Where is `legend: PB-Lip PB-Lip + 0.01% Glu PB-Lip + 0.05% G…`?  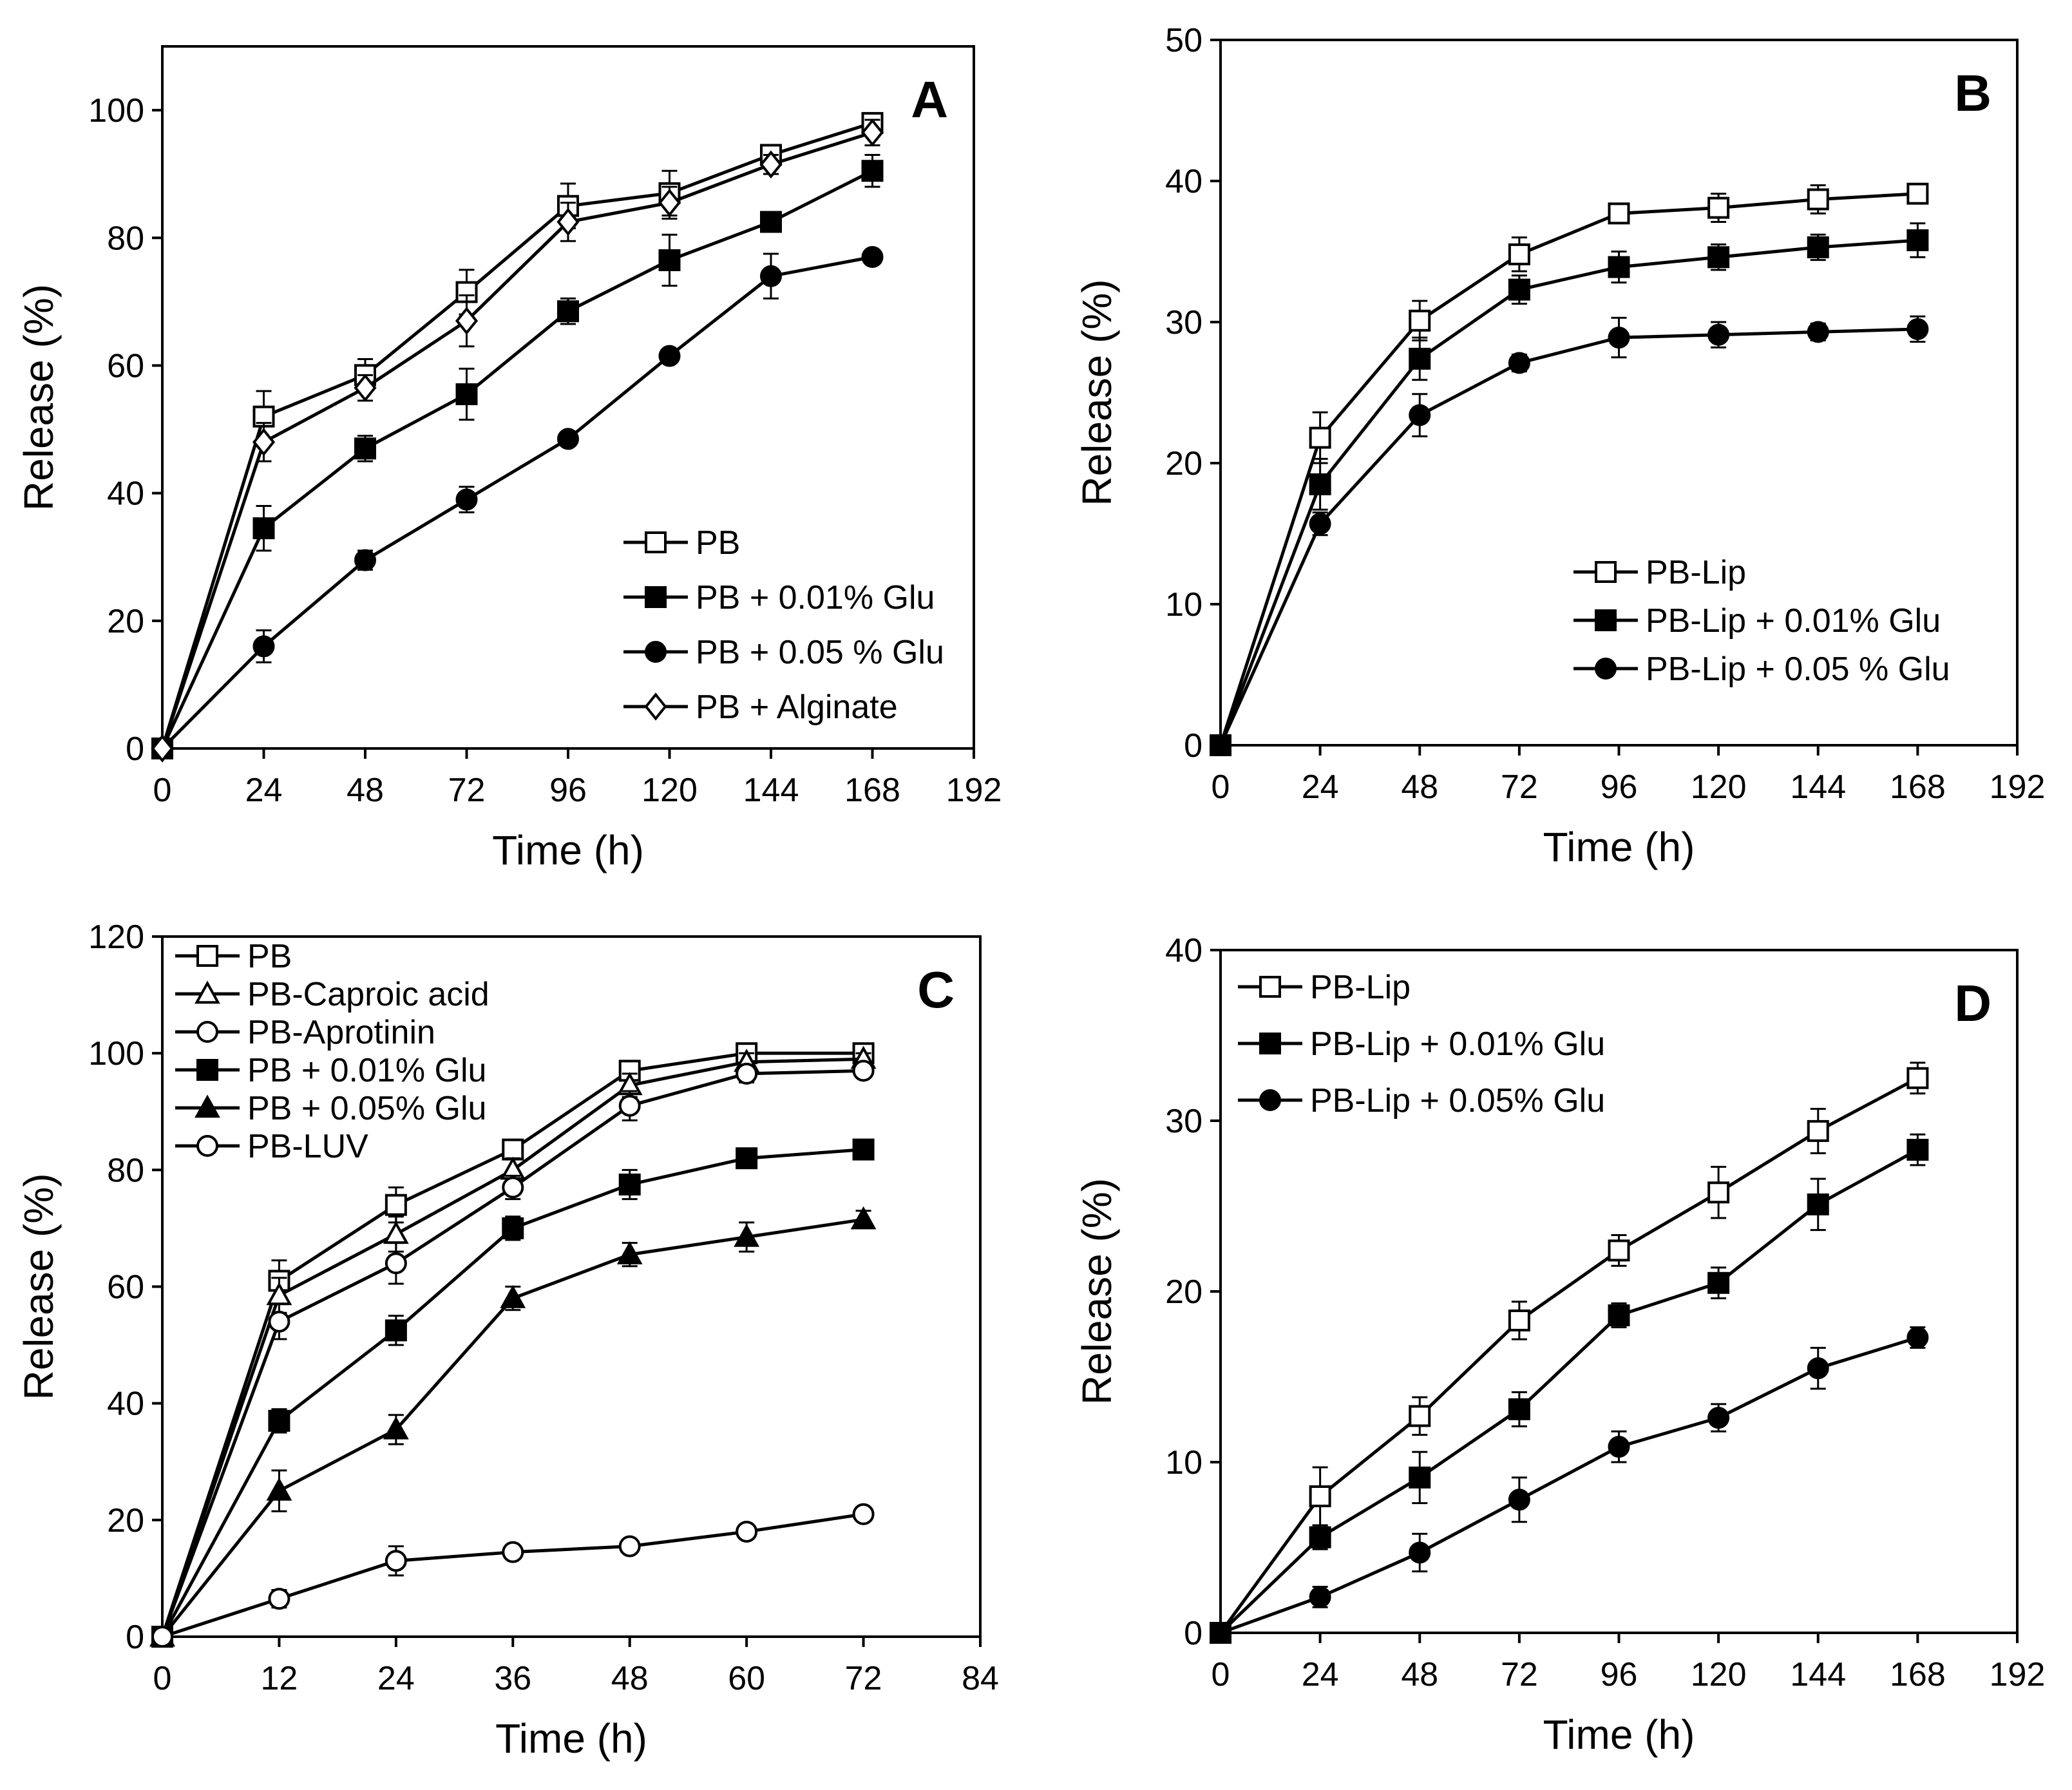 legend: PB-Lip PB-Lip + 0.01% Glu PB-Lip + 0.05% G… is located at coordinates (1421, 1044).